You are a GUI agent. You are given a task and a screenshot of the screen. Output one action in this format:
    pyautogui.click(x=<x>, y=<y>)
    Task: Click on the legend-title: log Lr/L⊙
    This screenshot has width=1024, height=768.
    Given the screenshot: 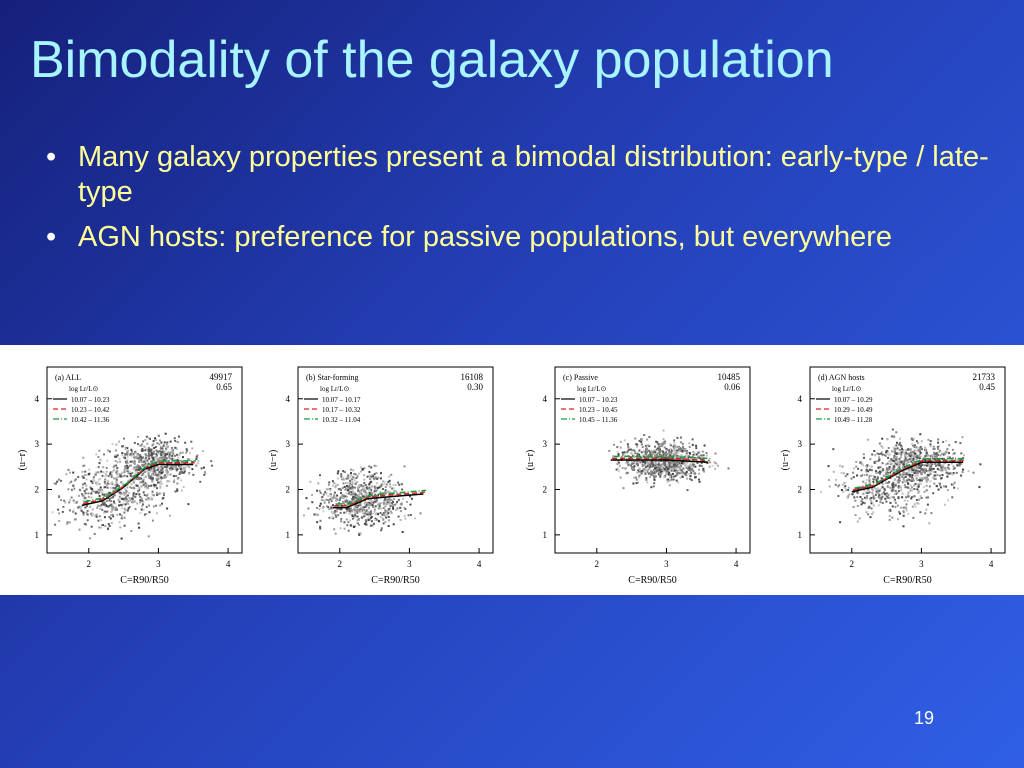 What is the action you would take?
    pyautogui.click(x=592, y=389)
    